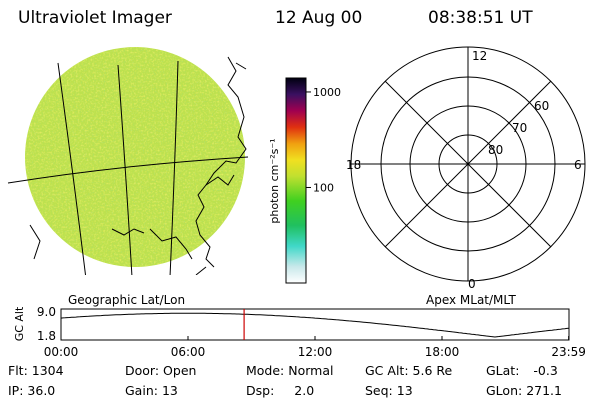 The width and height of the screenshot is (600, 400). I want to click on status-dsp: Dsp: 2.0, so click(280, 390).